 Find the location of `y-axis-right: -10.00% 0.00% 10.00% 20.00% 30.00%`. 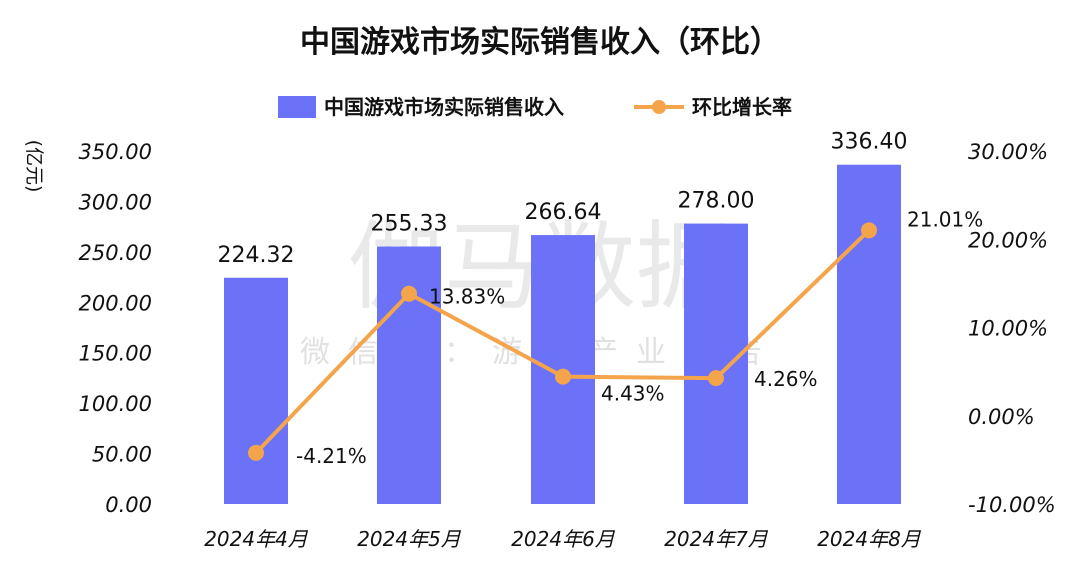

y-axis-right: -10.00% 0.00% 10.00% 20.00% 30.00% is located at coordinates (1012, 328).